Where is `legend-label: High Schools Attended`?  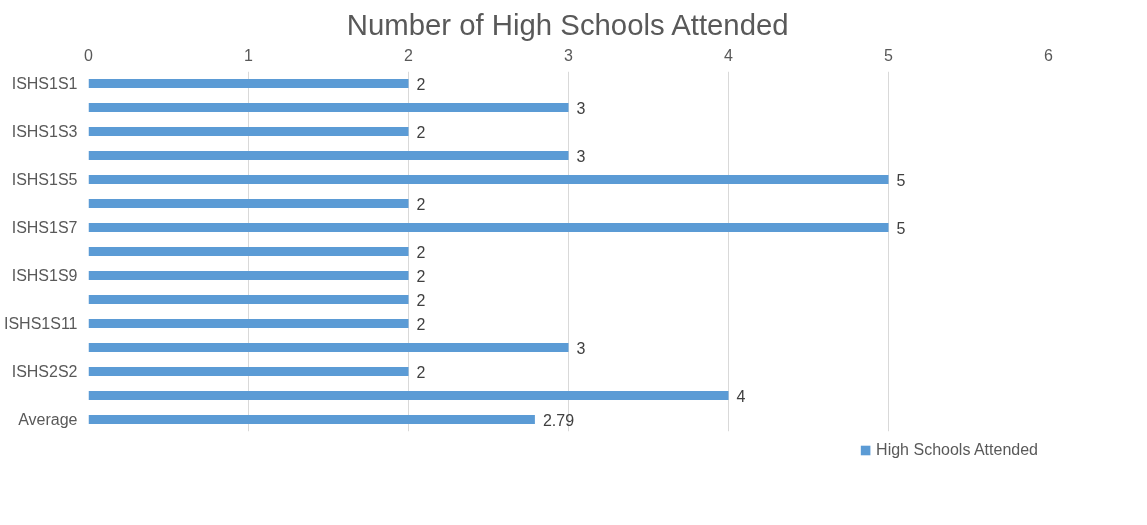
legend-label: High Schools Attended is located at coordinates (957, 450).